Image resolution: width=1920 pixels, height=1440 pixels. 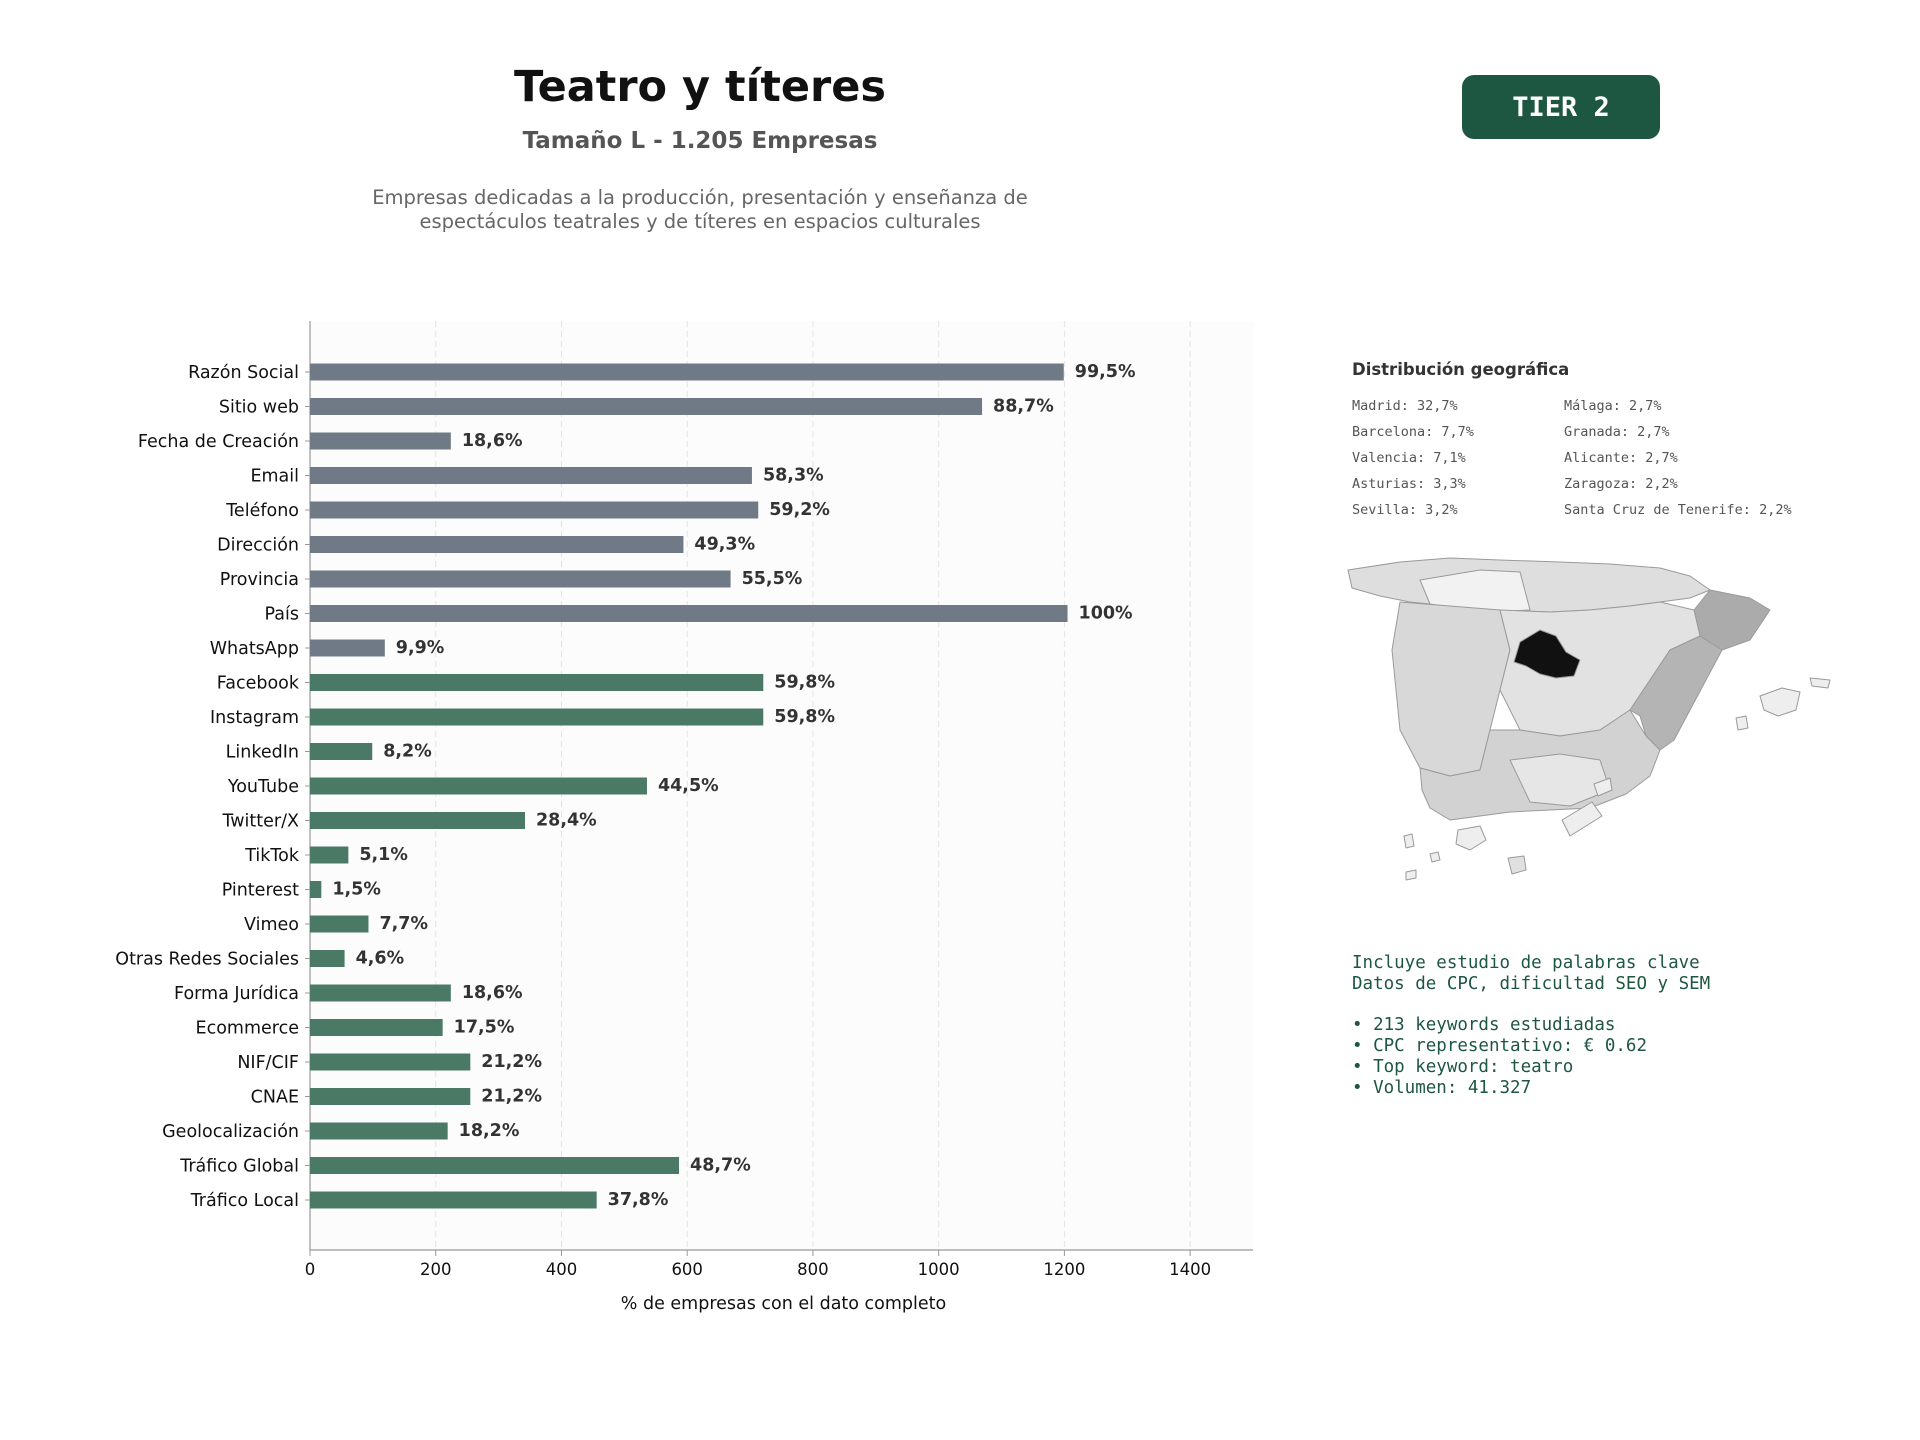 What do you see at coordinates (407, 752) in the screenshot?
I see `data-label: 8,2%` at bounding box center [407, 752].